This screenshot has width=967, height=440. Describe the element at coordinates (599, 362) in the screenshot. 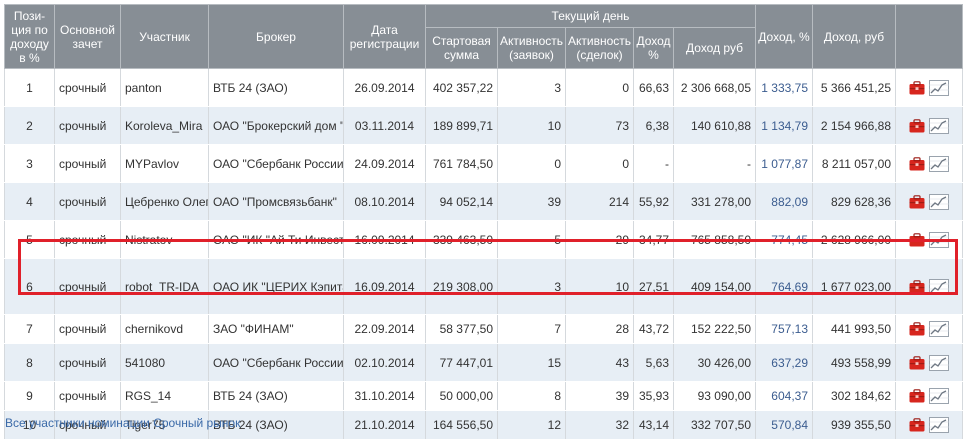

I see `cell-activity-deals: 43` at that location.